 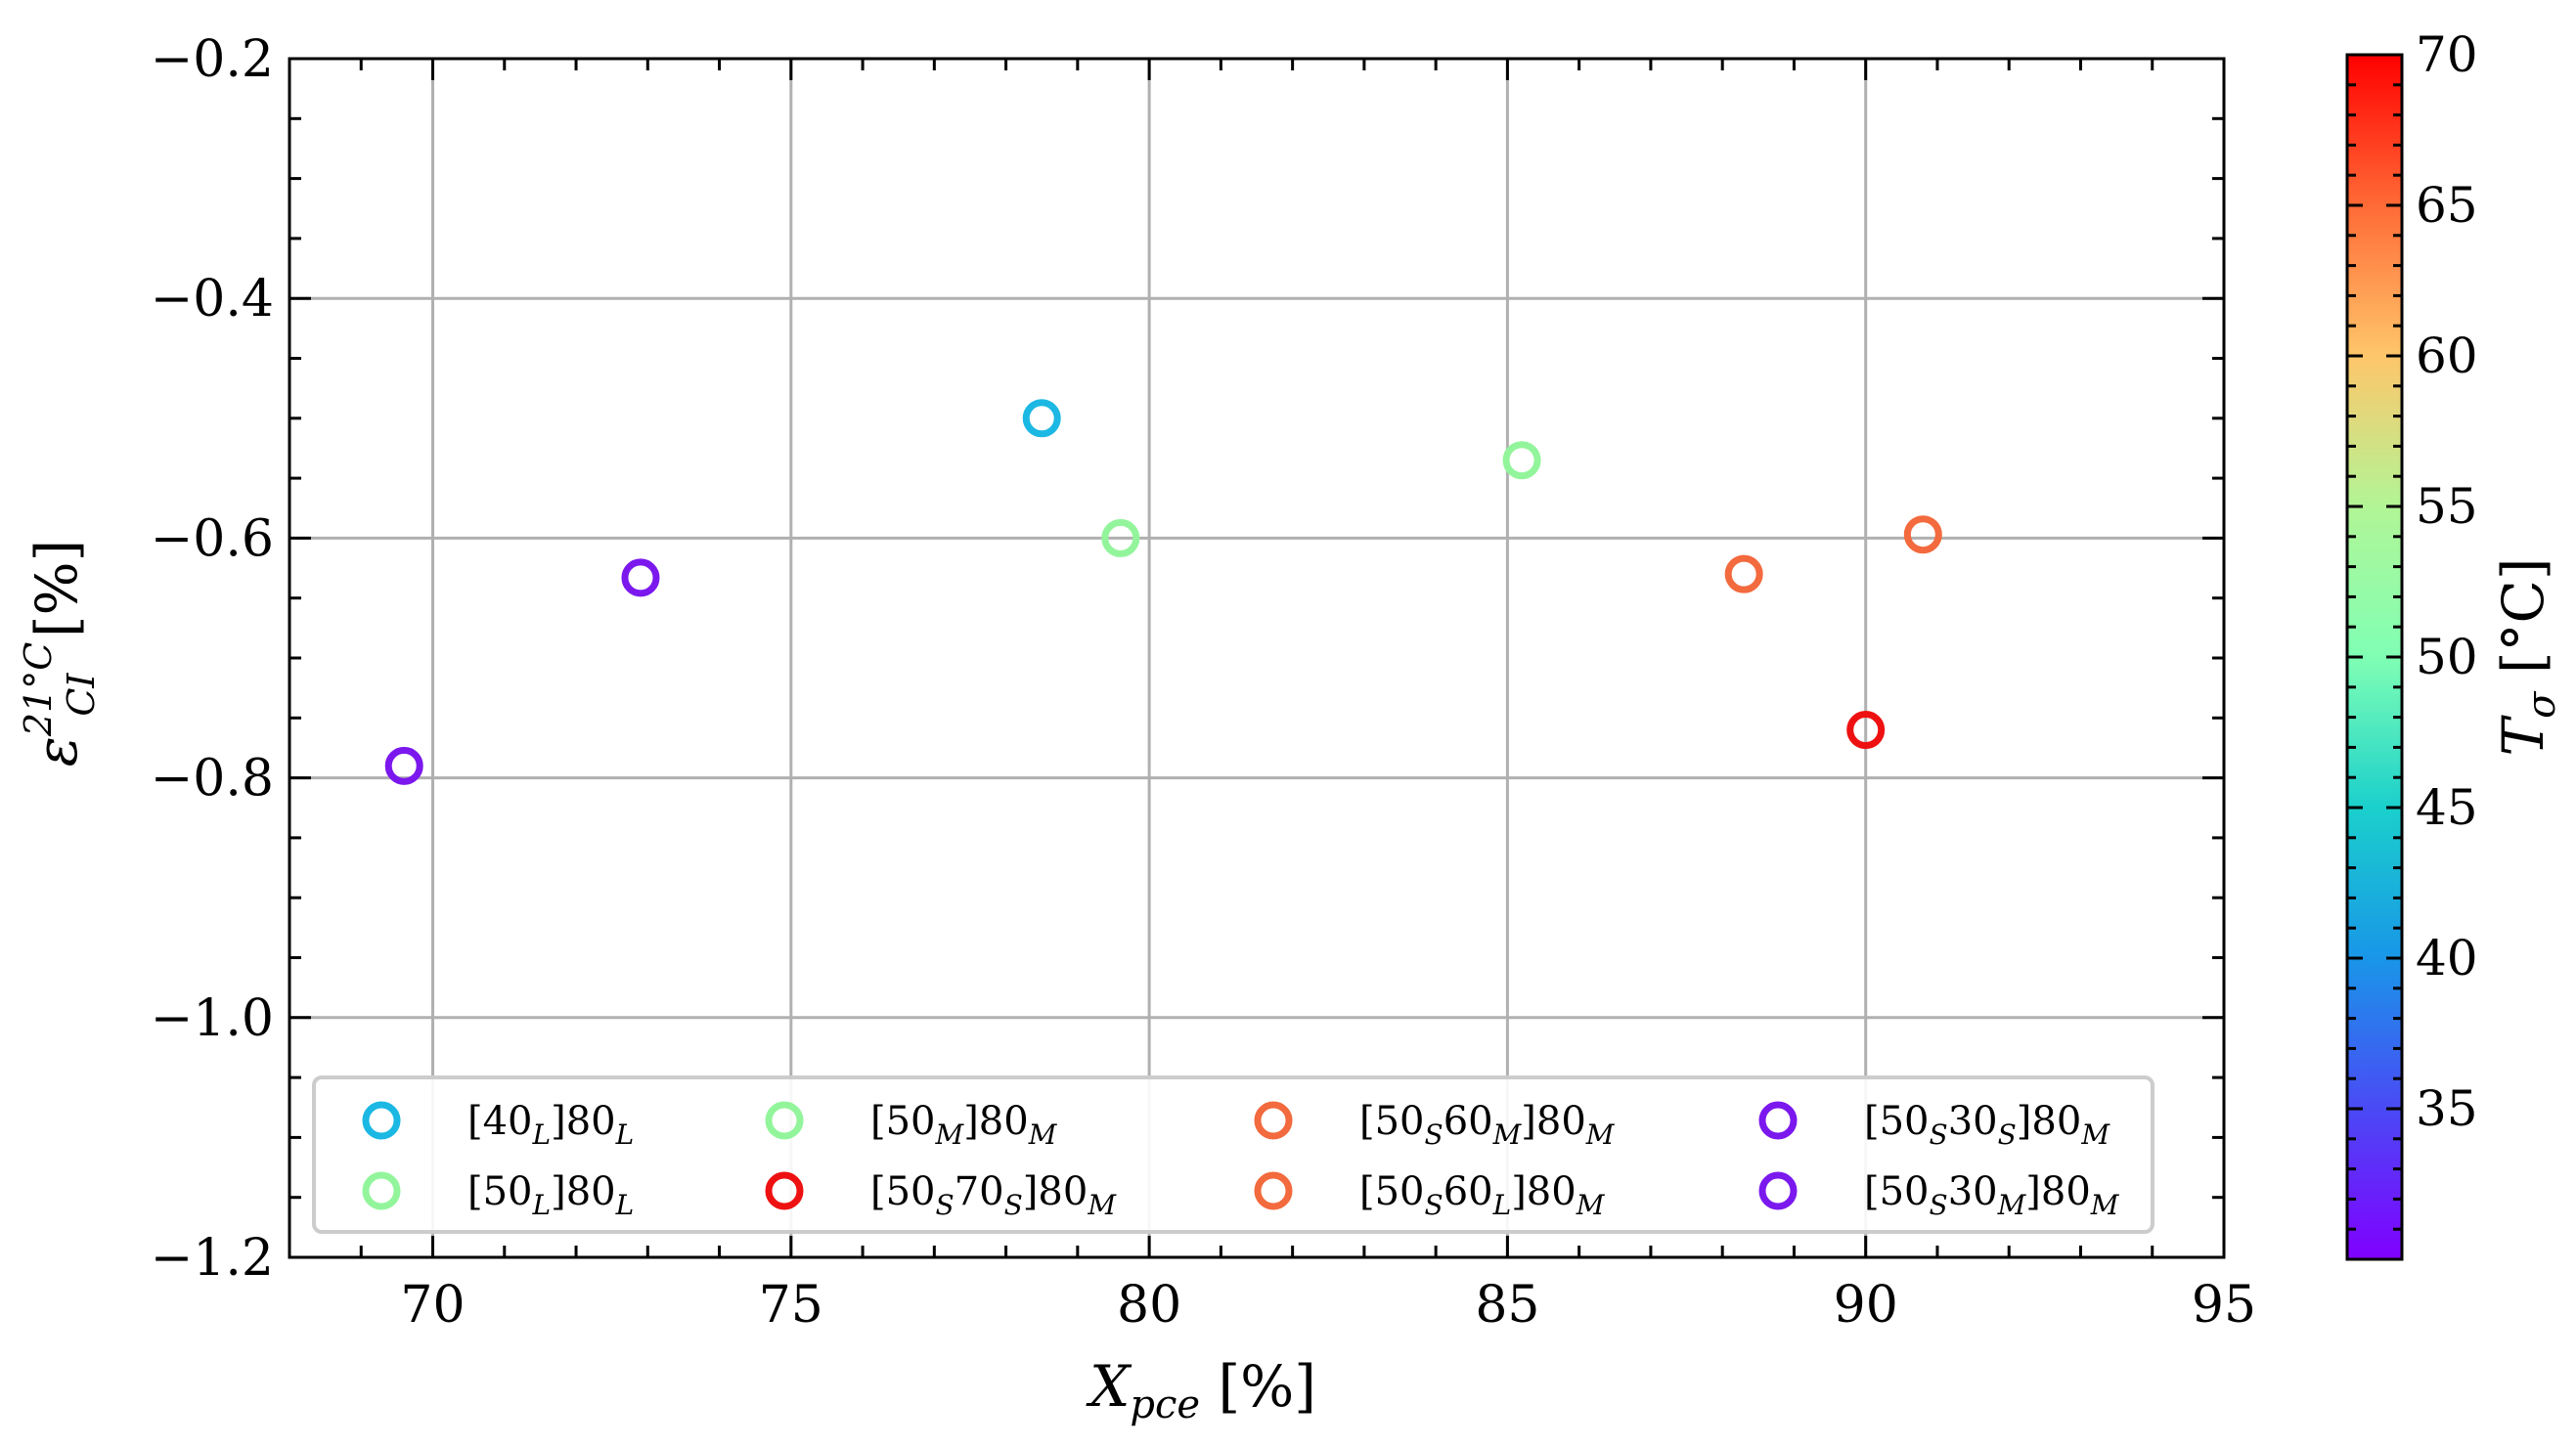 I want to click on y-tick-label: −1.2, so click(x=212, y=1258).